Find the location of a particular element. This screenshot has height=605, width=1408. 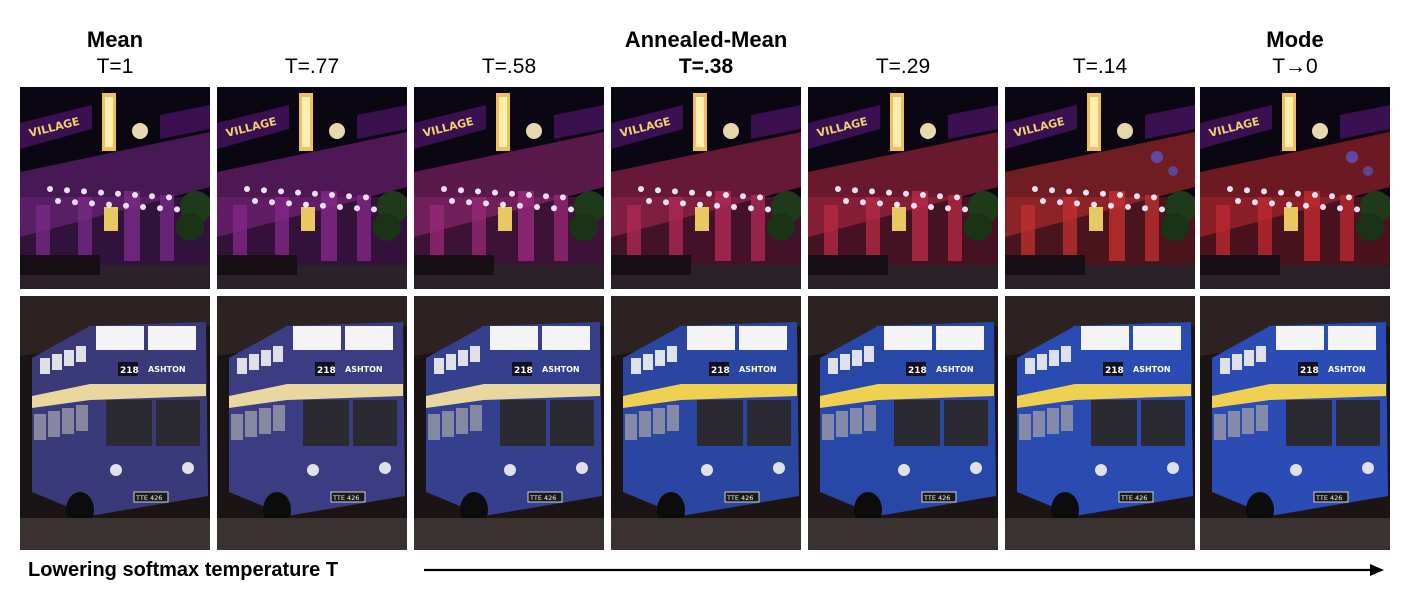

column-header: T=.14 is located at coordinates (1100, 55).